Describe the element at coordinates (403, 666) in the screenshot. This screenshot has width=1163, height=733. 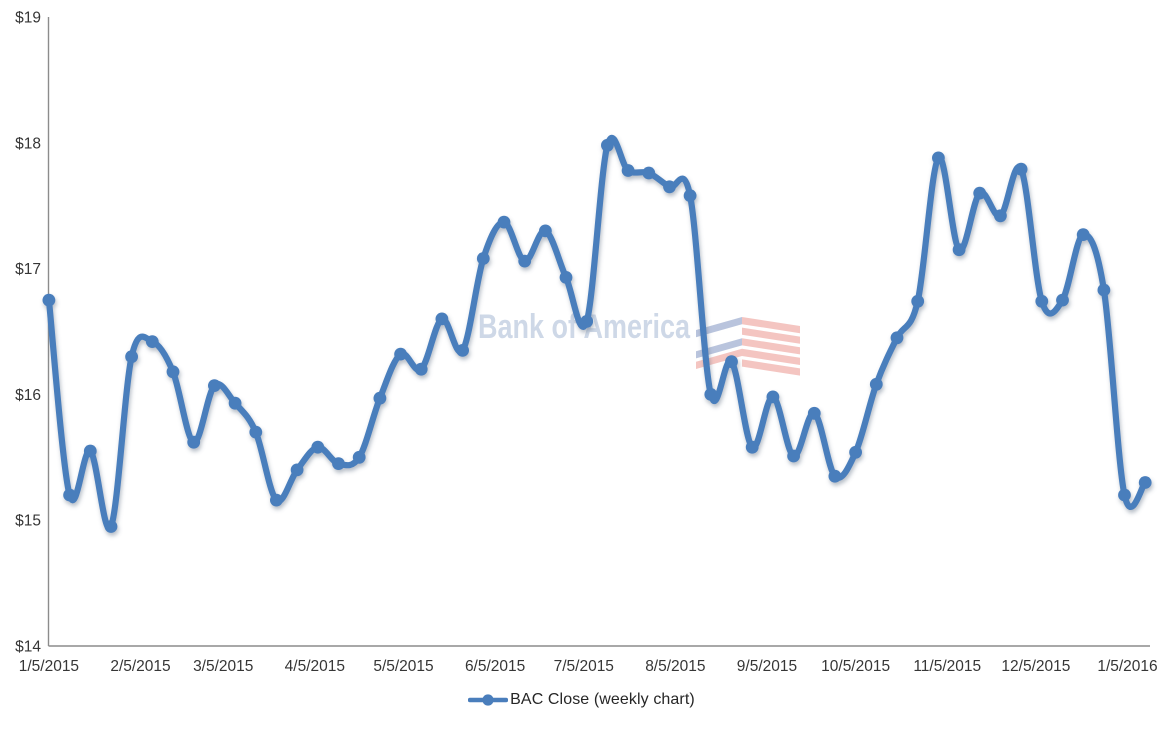
I see `x-tick-label: 5/5/2015` at that location.